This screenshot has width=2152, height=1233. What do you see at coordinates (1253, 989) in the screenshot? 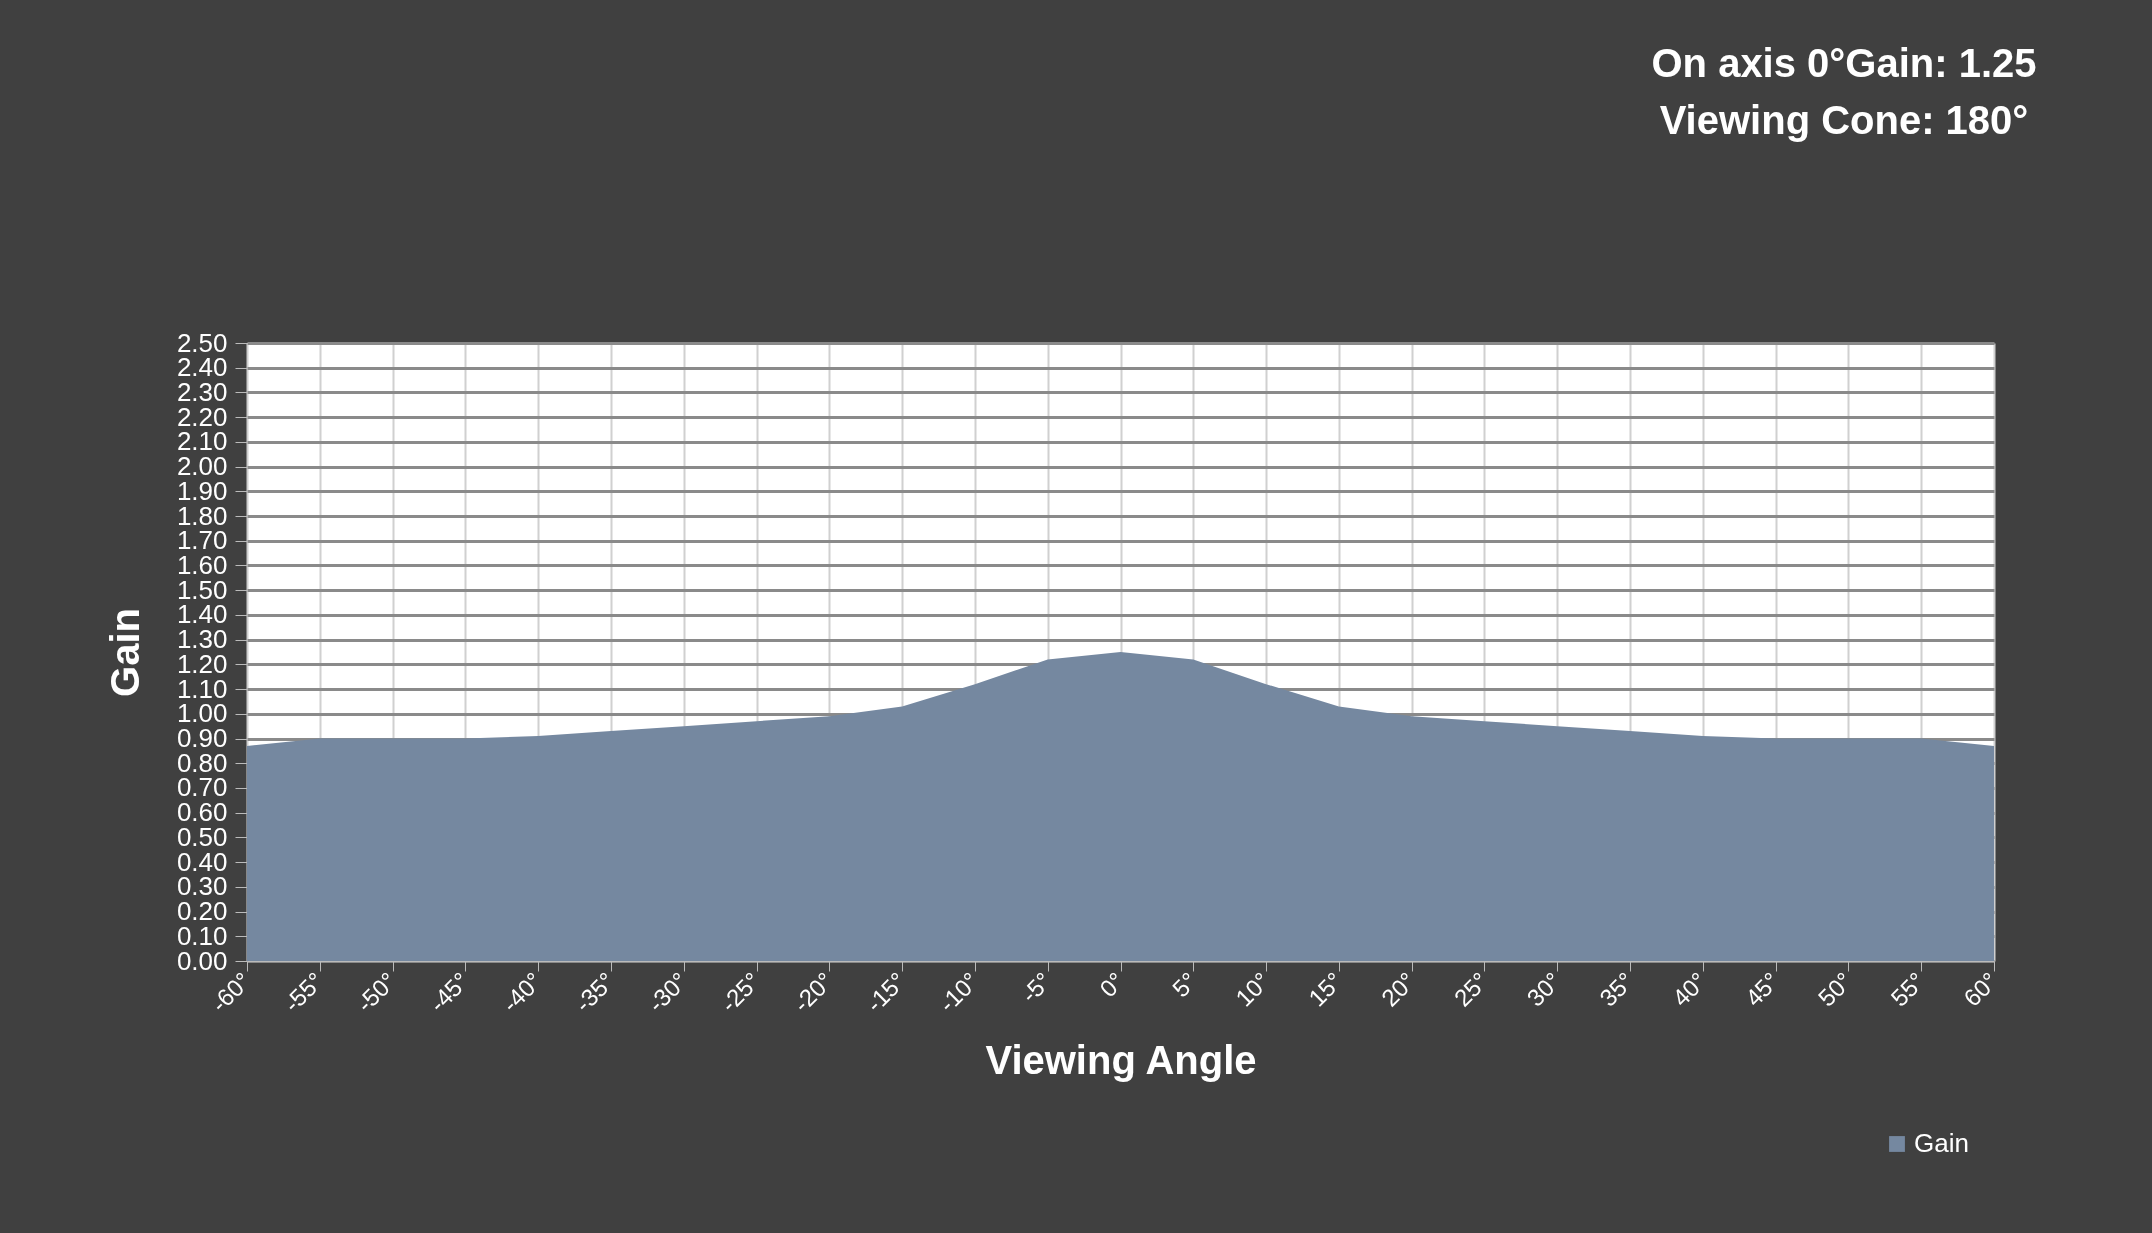
I see `x-tick-label: 10°` at bounding box center [1253, 989].